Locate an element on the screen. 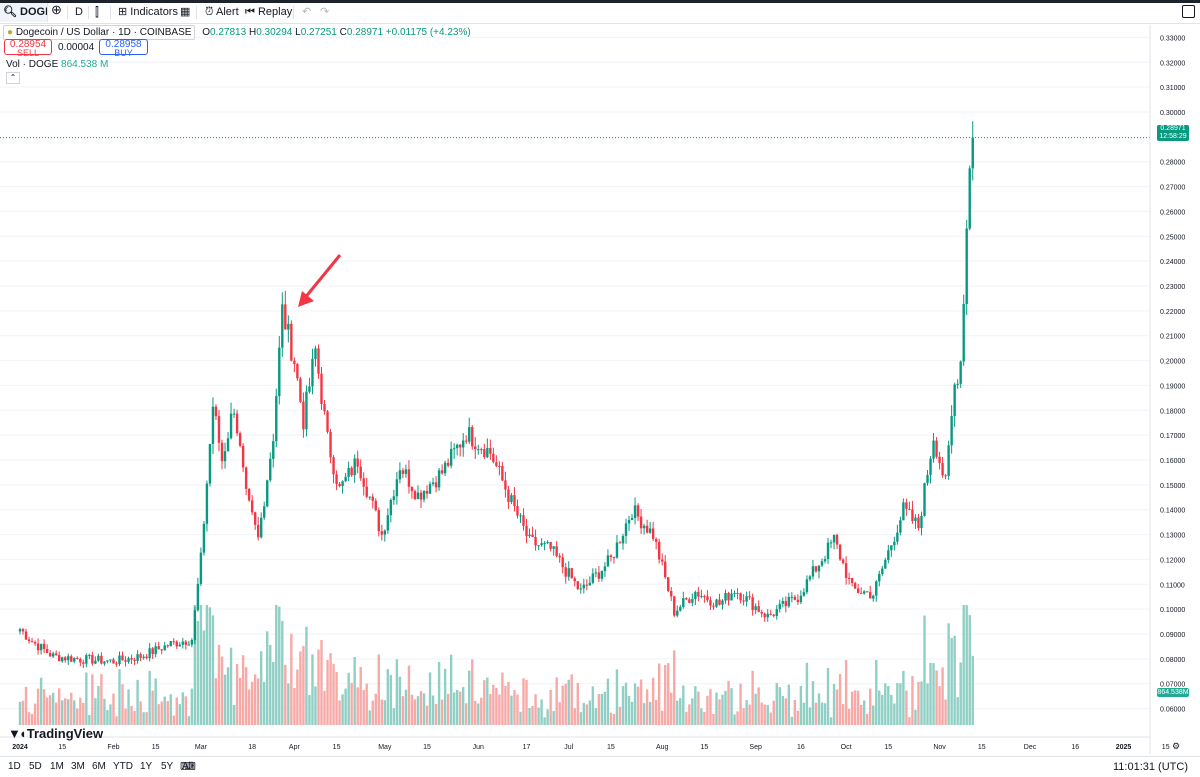 The height and width of the screenshot is (777, 1200). range-1y: 1Y is located at coordinates (146, 766).